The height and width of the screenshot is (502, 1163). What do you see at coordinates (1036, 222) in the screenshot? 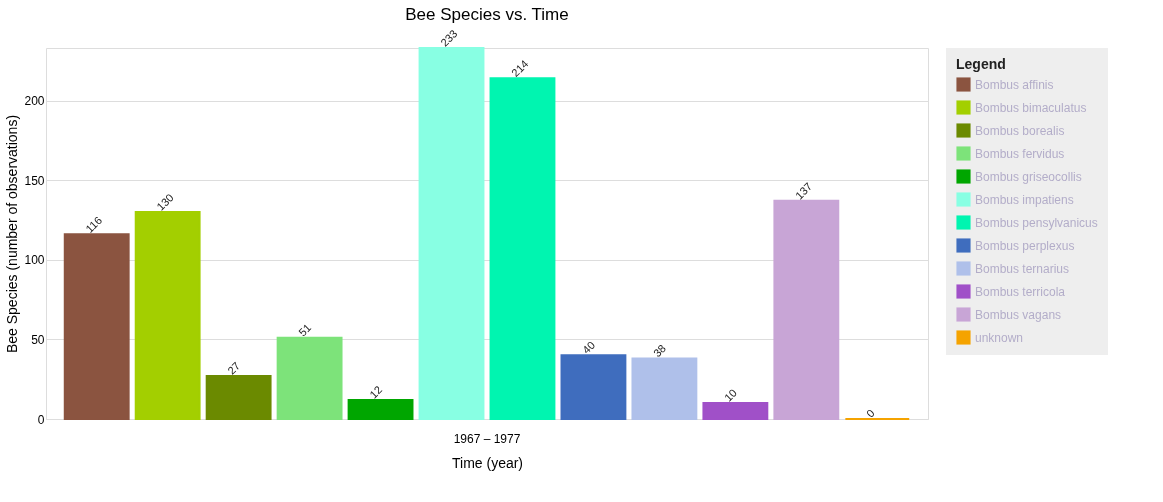
I see `legend-label: Bombus pensylvanicus` at bounding box center [1036, 222].